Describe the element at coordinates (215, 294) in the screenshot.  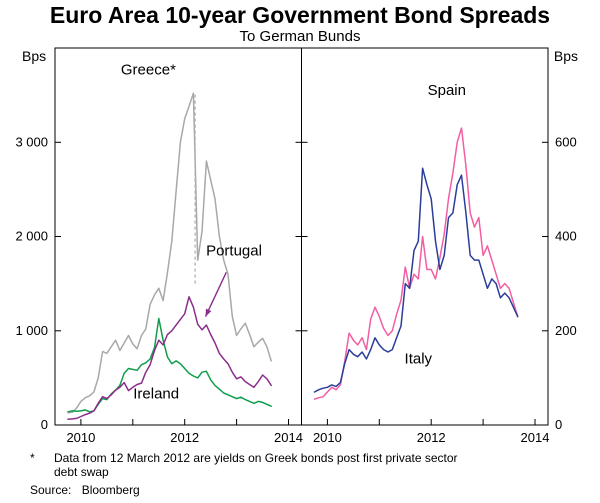
I see `annotation-arrow` at that location.